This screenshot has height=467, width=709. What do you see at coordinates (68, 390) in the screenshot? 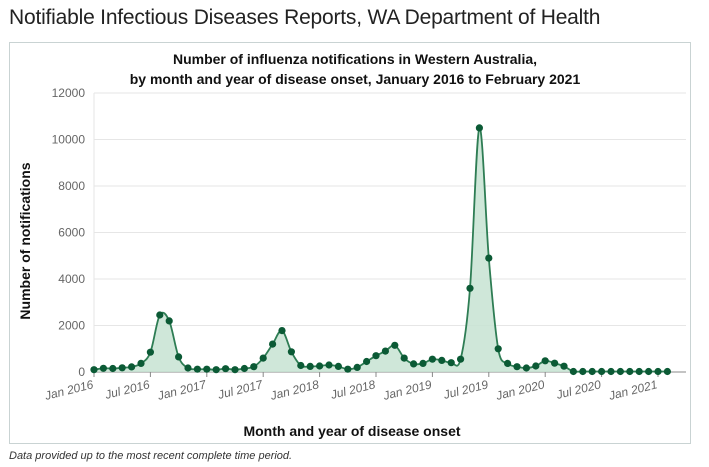
I see `x-tick-label: Jan 2016` at bounding box center [68, 390].